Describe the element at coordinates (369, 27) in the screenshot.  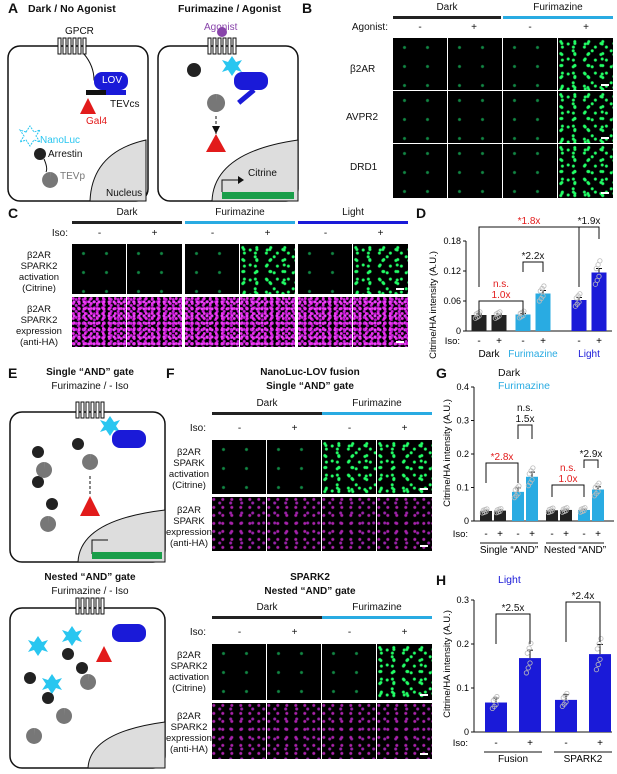
I see `panel-b-agonist-label: Agonist:` at that location.